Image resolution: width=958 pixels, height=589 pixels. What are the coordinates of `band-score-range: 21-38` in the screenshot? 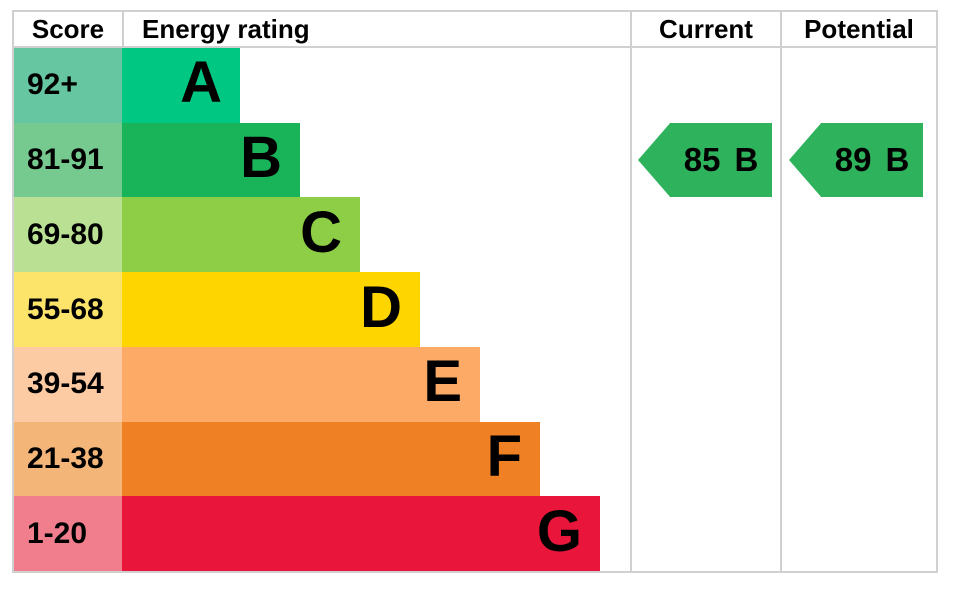 It's located at (65, 458).